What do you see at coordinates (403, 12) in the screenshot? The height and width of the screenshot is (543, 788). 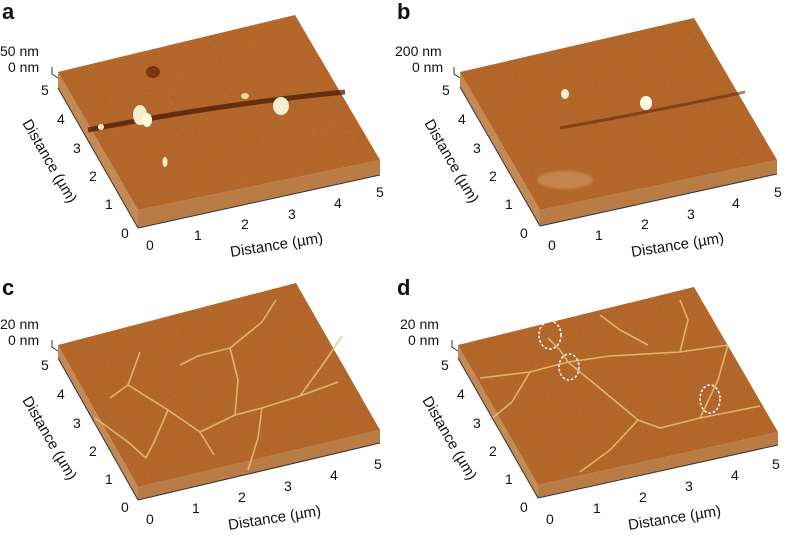 I see `panel-letter-b: b` at bounding box center [403, 12].